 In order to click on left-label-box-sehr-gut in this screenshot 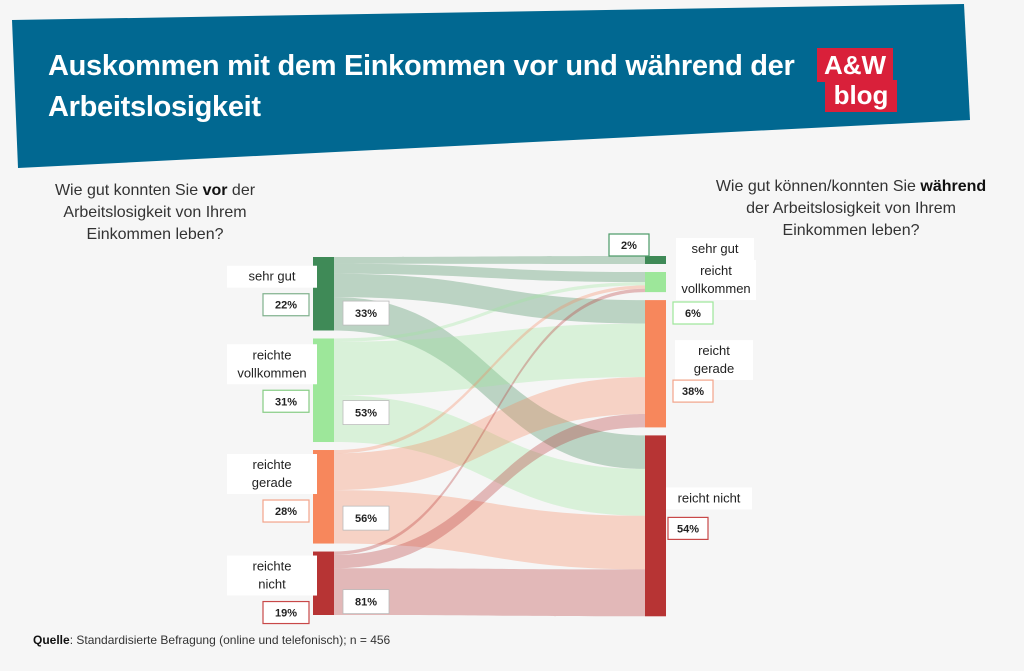, I will do `click(272, 276)`.